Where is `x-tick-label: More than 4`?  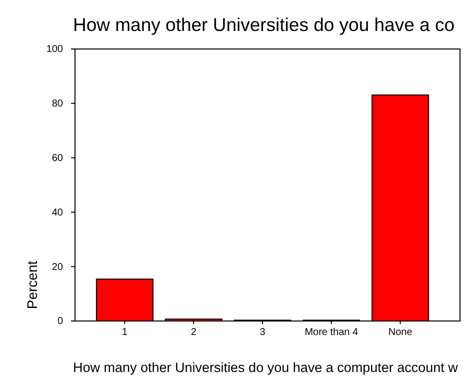
x-tick-label: More than 4 is located at coordinates (331, 332).